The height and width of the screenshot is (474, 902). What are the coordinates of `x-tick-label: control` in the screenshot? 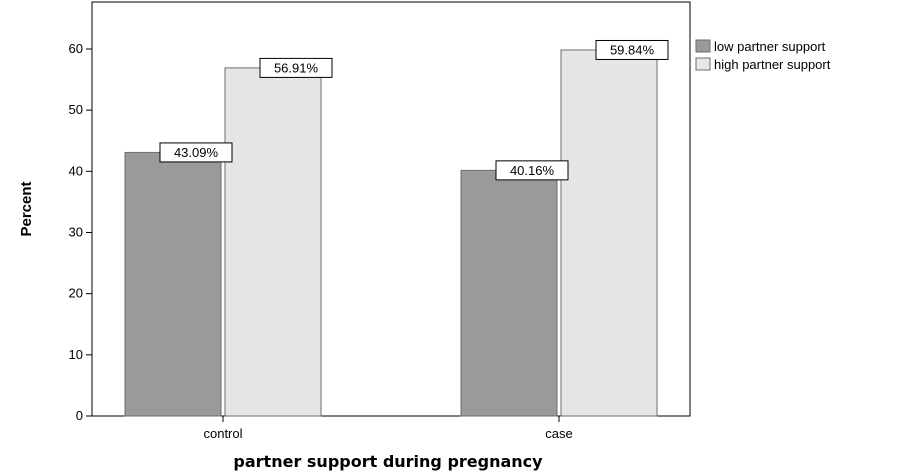 It's located at (222, 433).